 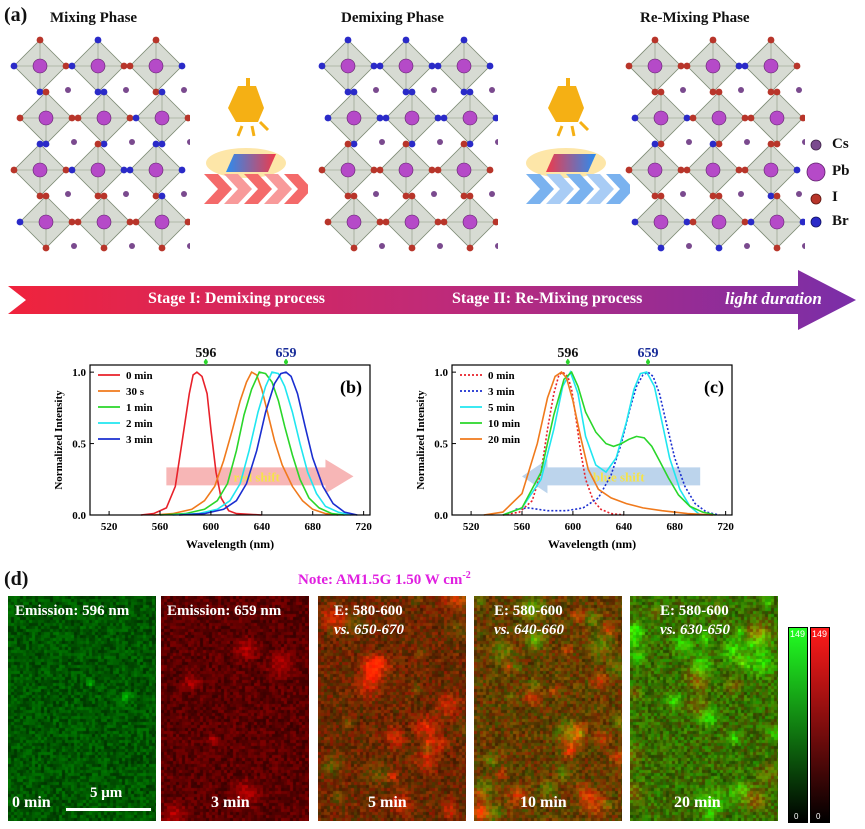 What do you see at coordinates (504, 424) in the screenshot?
I see `legend-label: 10 min` at bounding box center [504, 424].